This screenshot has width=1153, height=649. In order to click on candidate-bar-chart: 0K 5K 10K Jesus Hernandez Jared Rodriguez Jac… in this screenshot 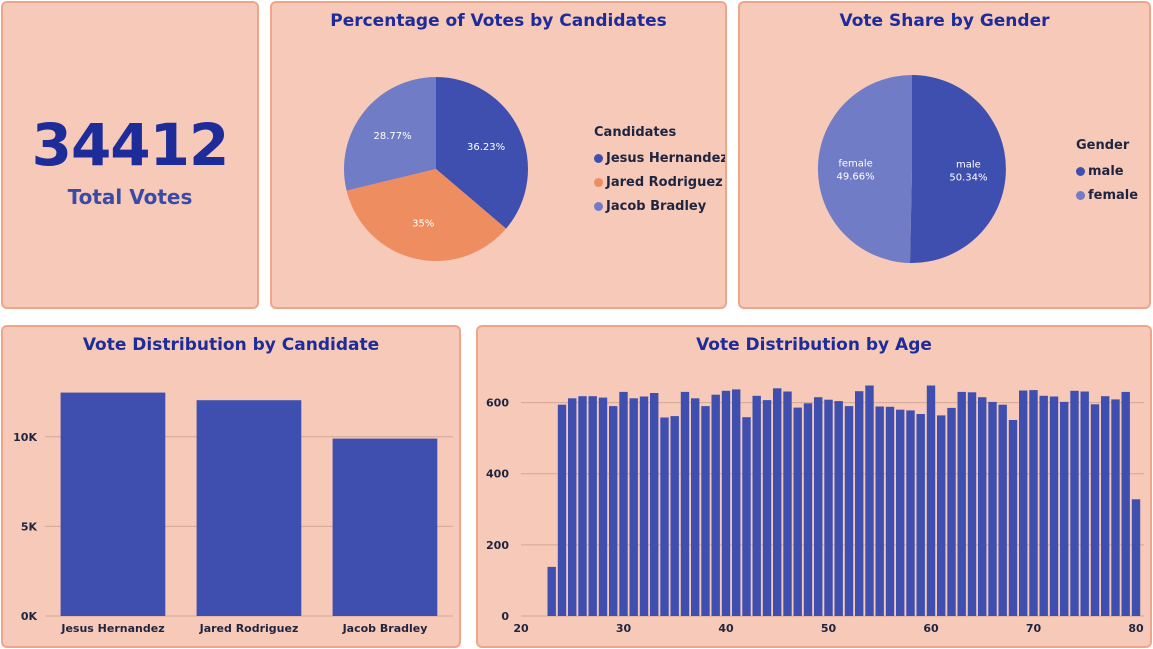, I will do `click(233, 513)`.